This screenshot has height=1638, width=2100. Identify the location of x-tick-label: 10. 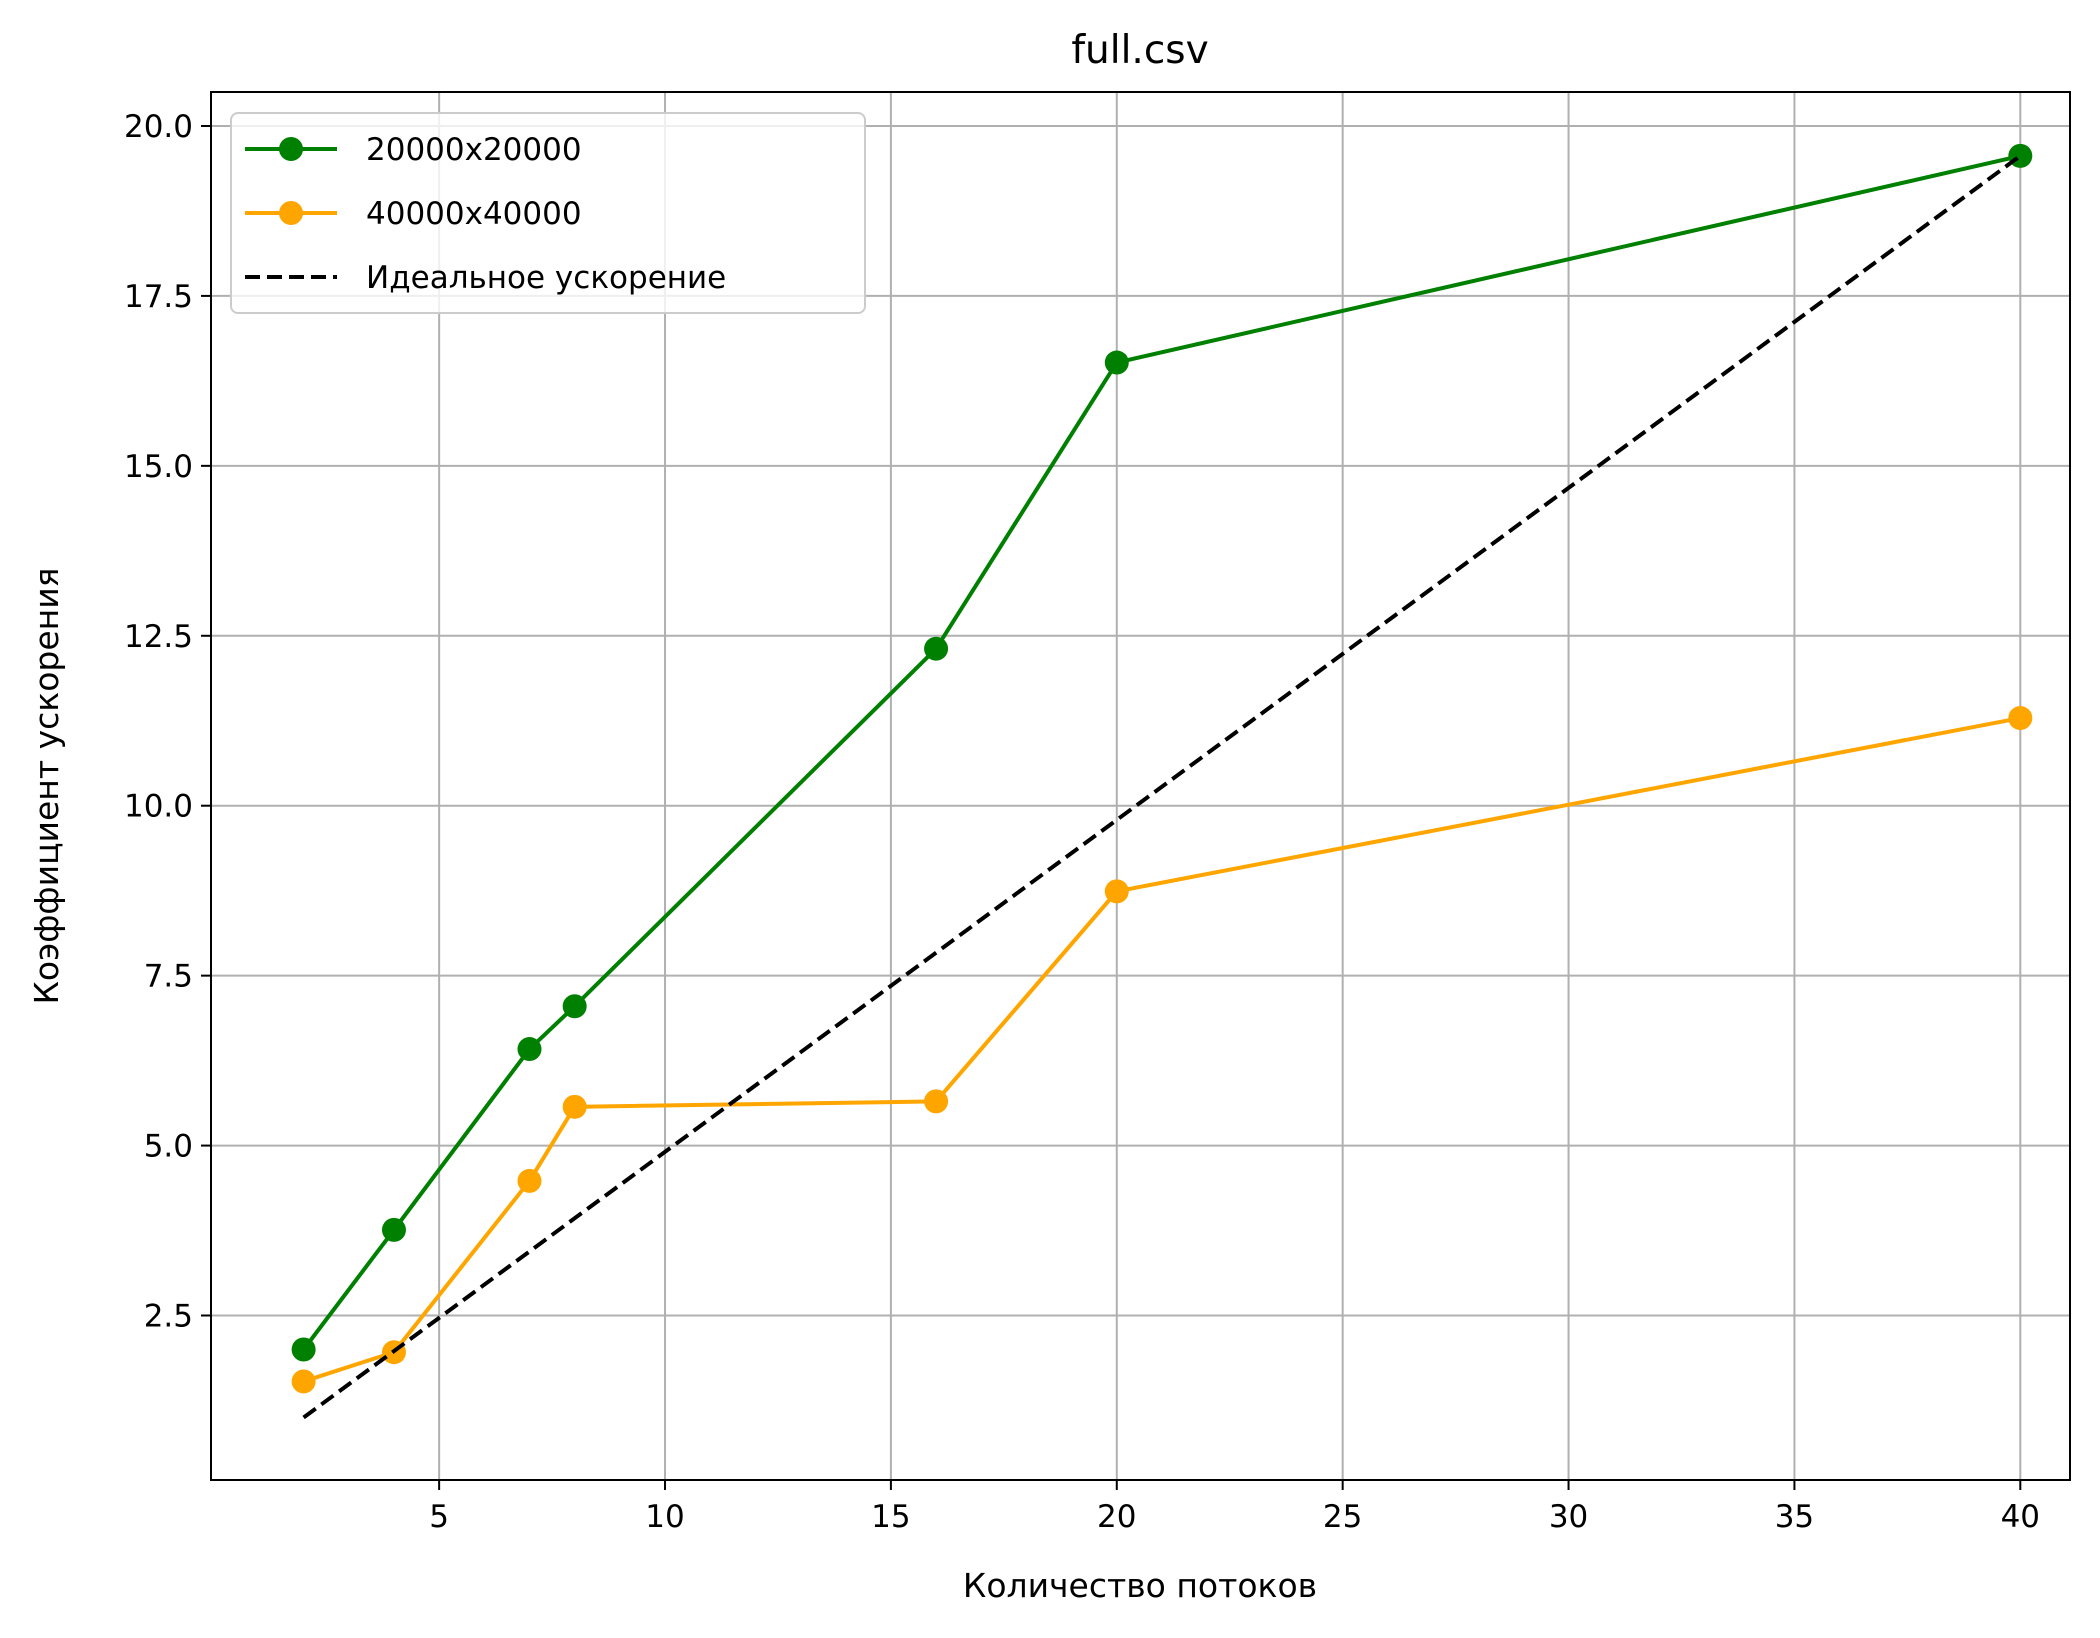
(664, 1517).